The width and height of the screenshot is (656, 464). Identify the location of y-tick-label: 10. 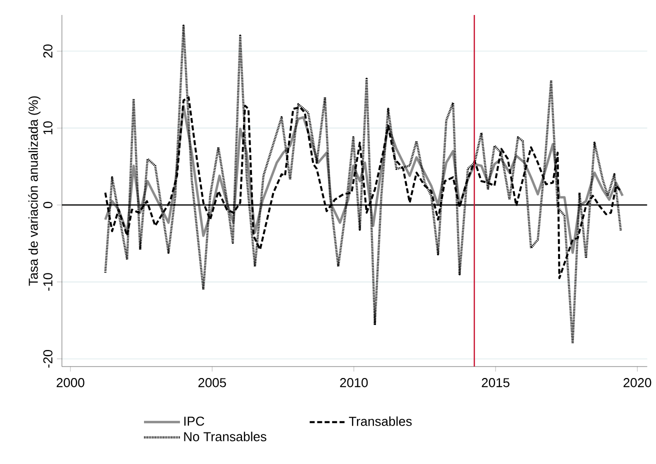
(47, 127).